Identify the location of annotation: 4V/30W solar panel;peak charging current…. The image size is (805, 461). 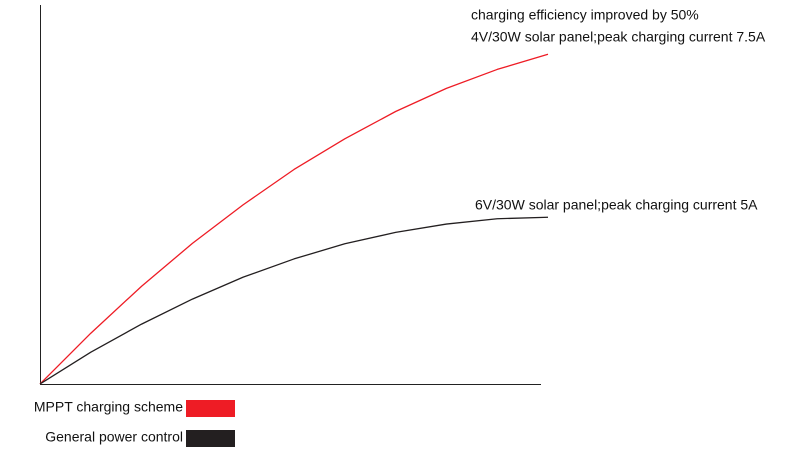
(618, 37).